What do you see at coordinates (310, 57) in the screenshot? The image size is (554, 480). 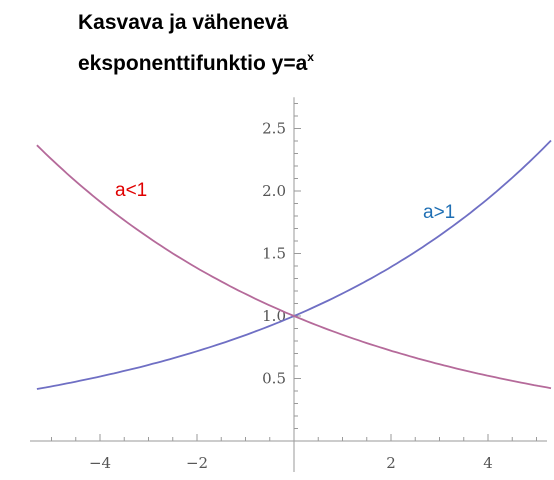 I see `title-exponent: x` at bounding box center [310, 57].